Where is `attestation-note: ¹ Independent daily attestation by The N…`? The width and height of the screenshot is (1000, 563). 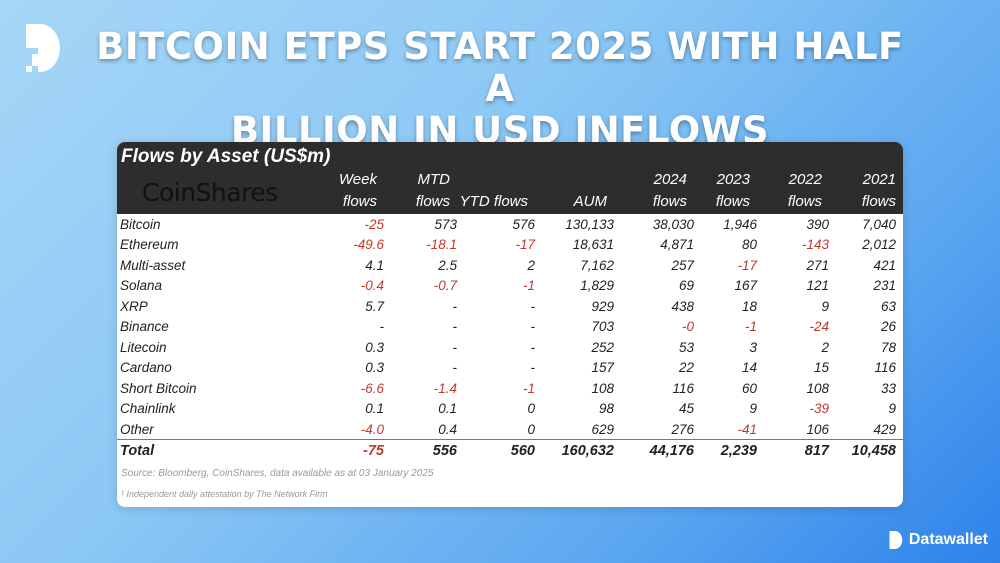
attestation-note: ¹ Independent daily attestation by The N… is located at coordinates (224, 493).